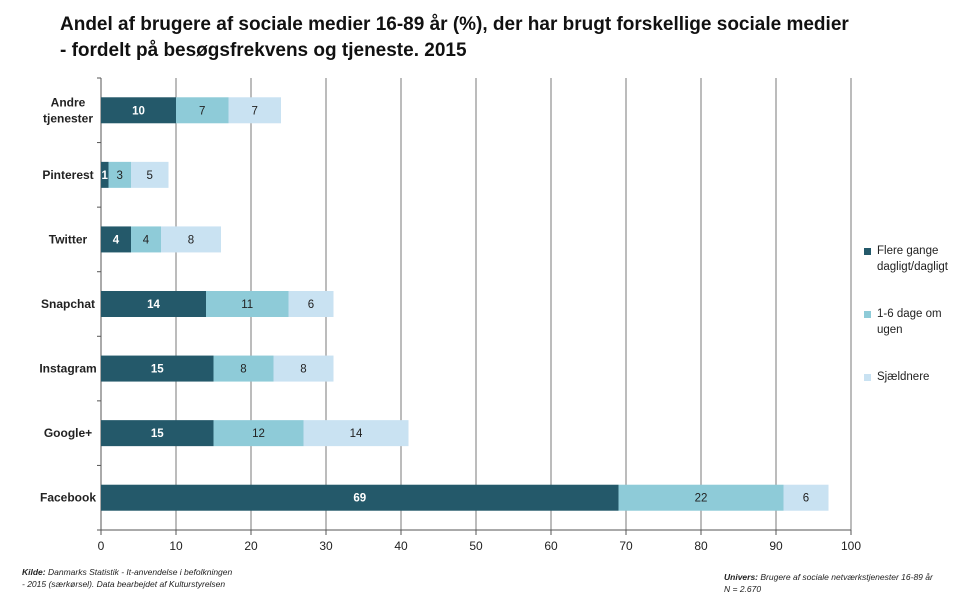  I want to click on universe-label: Univers:, so click(741, 577).